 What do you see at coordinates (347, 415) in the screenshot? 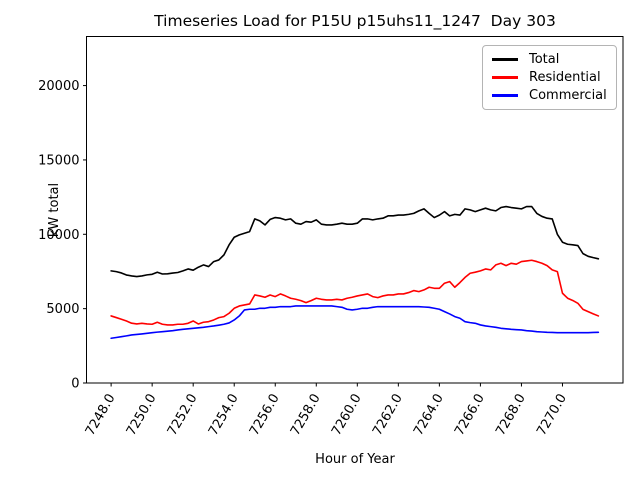
I see `x-tick-label: 7260.0` at bounding box center [347, 415].